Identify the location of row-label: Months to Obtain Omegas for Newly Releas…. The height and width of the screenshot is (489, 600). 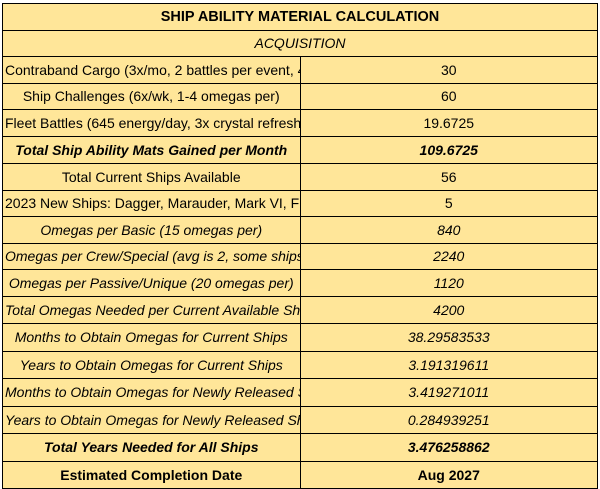
(151, 392).